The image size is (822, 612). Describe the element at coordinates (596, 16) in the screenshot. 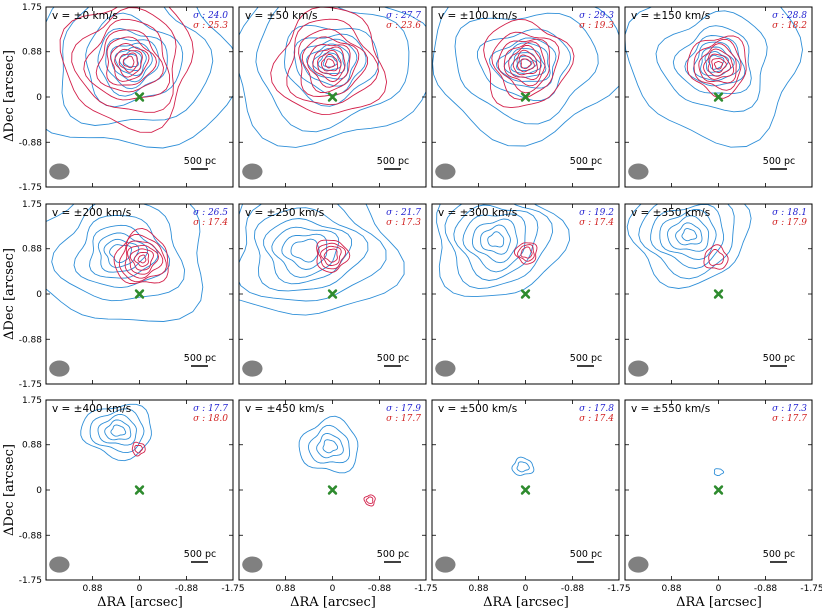

I see `sigma-blue-label: σ : 29.3` at that location.